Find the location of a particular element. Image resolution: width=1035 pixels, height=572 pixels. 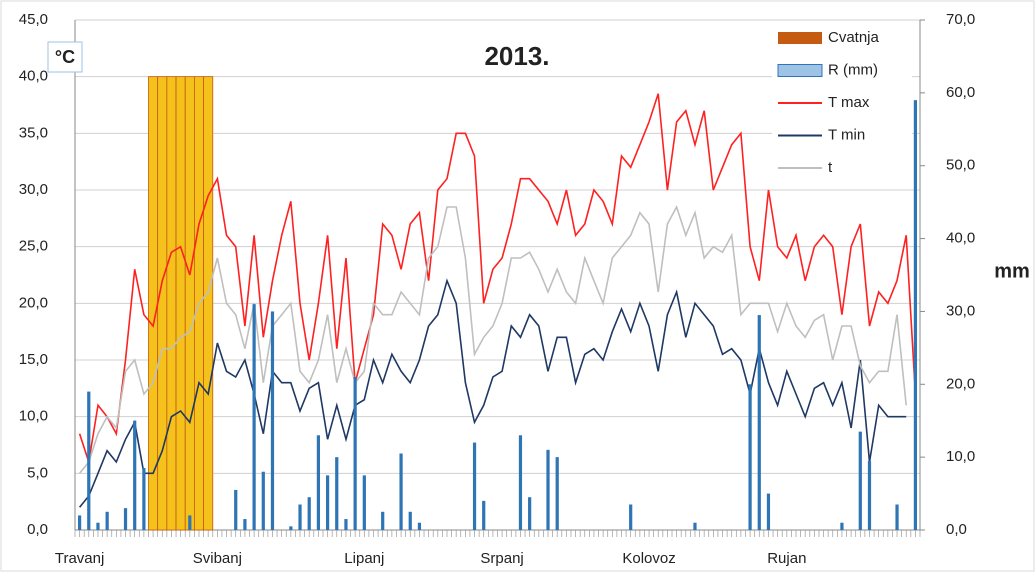

legend-label: t is located at coordinates (830, 167).